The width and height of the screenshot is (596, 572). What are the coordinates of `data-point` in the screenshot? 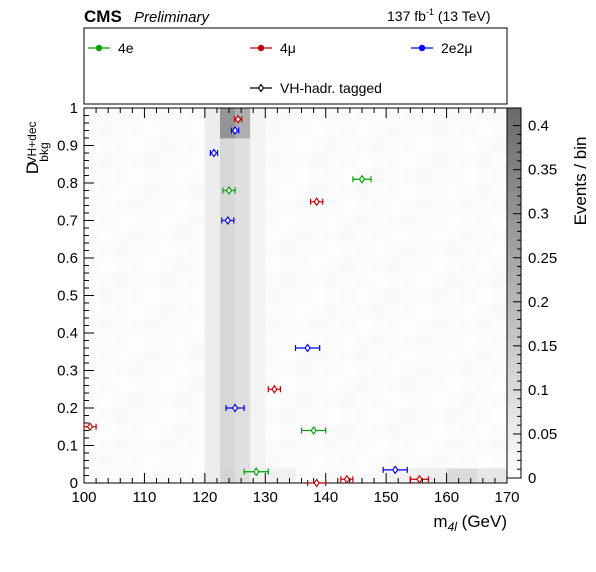 It's located at (419, 479).